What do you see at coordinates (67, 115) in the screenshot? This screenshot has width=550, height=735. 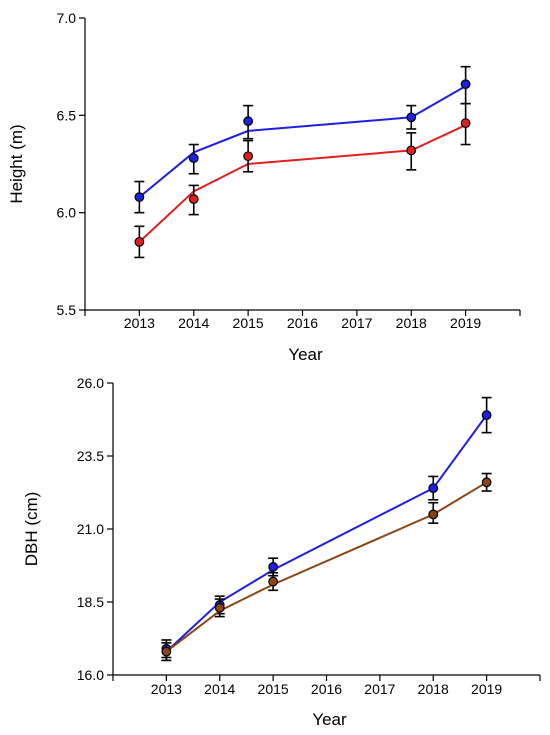 I see `y-tick-label: 6.5` at bounding box center [67, 115].